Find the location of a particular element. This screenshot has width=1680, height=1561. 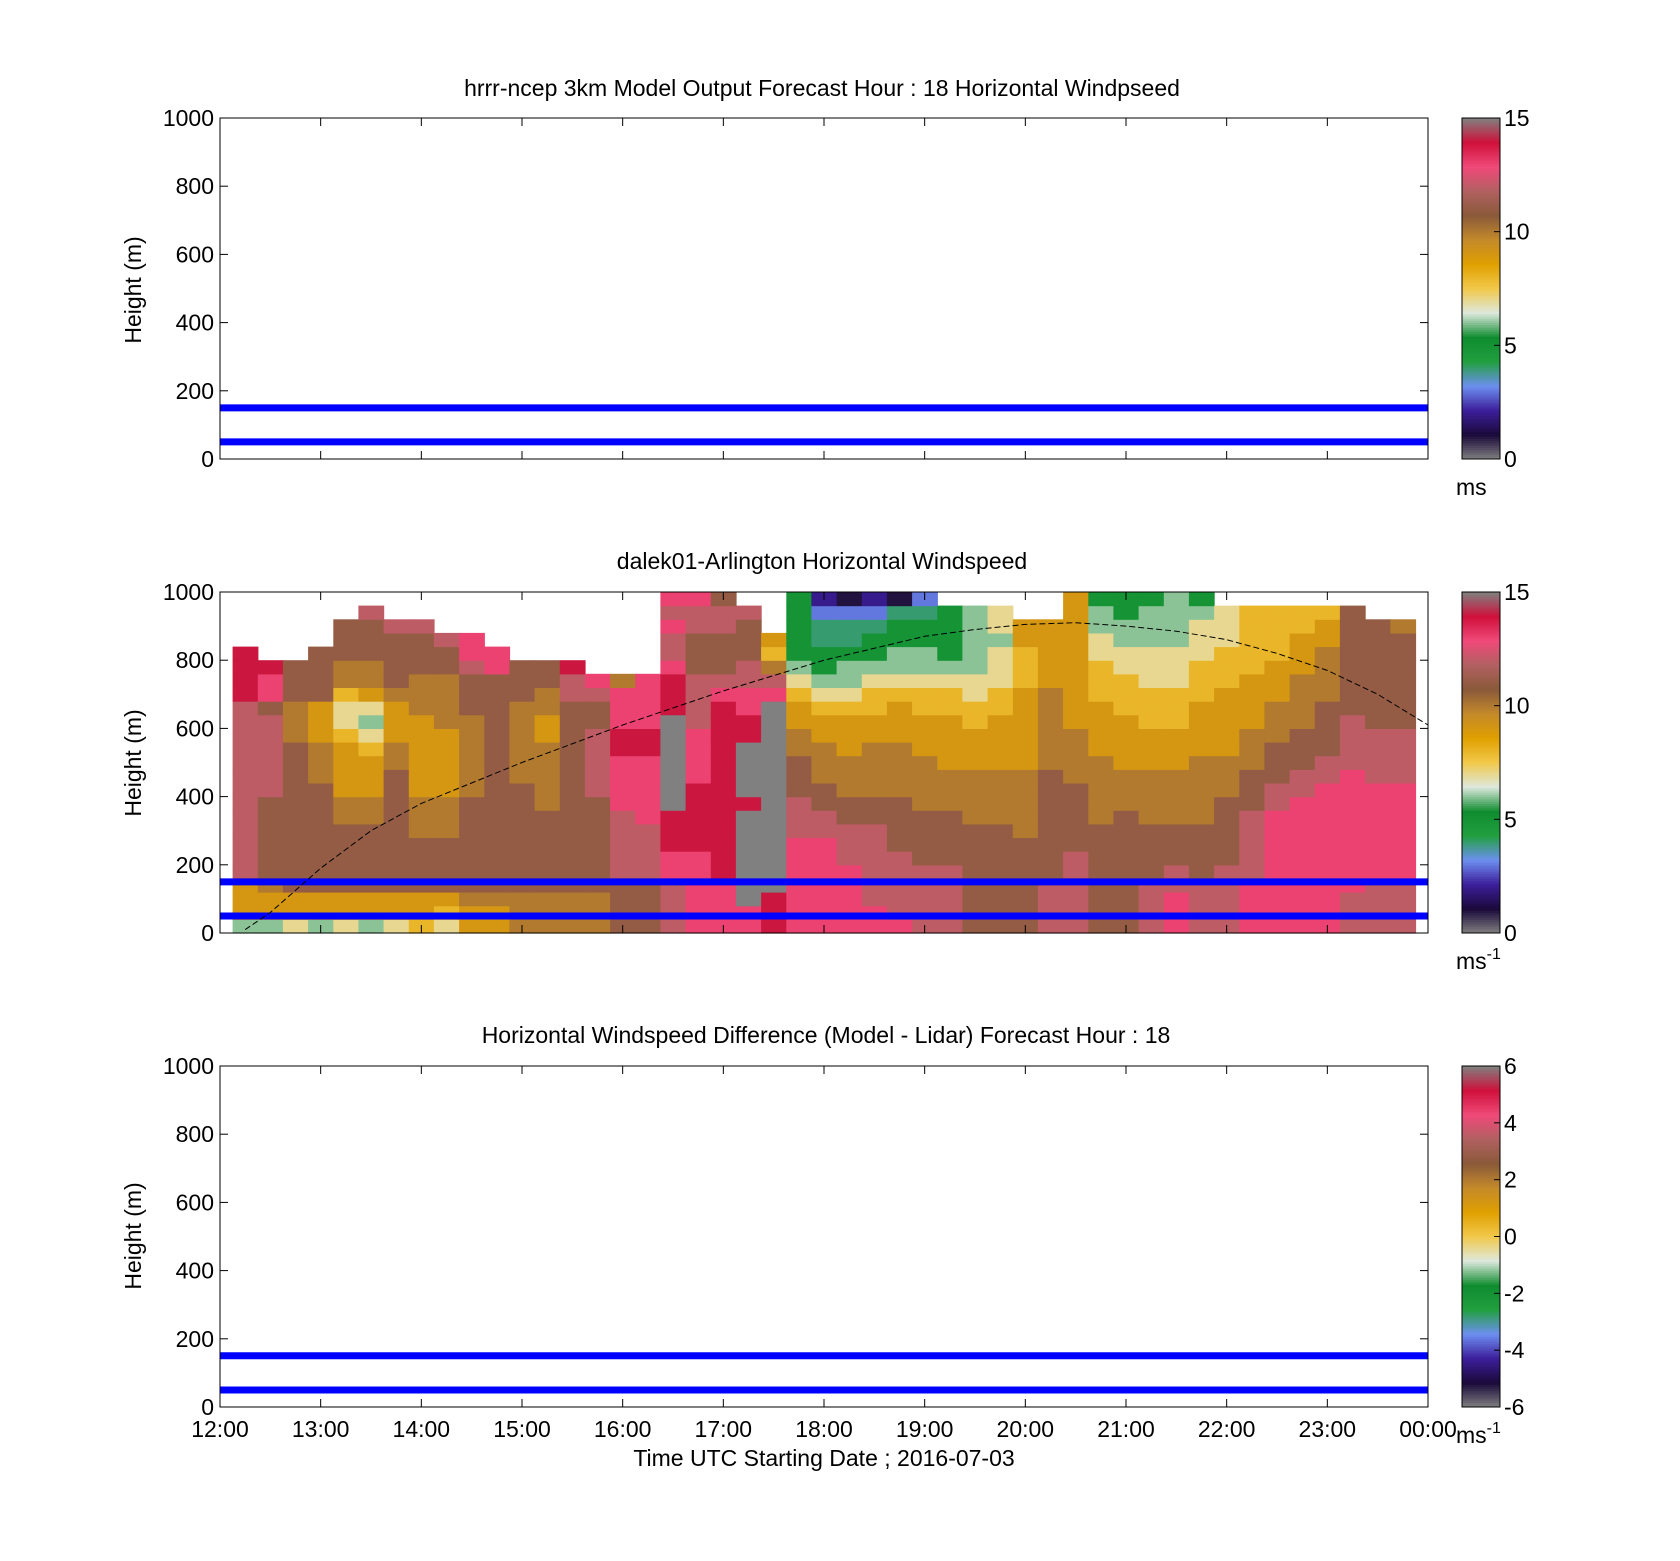

colorbar-tick-label: -2 is located at coordinates (1514, 1293).